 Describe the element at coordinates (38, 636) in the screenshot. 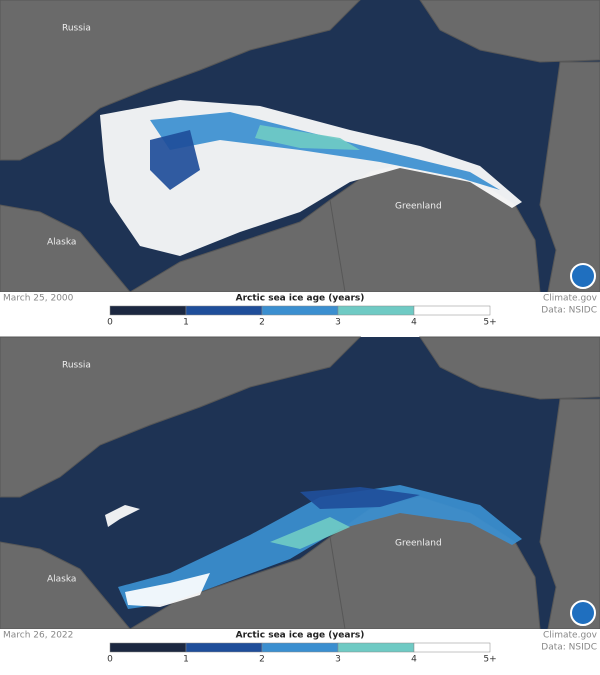

I see `date: March 26, 2022` at that location.